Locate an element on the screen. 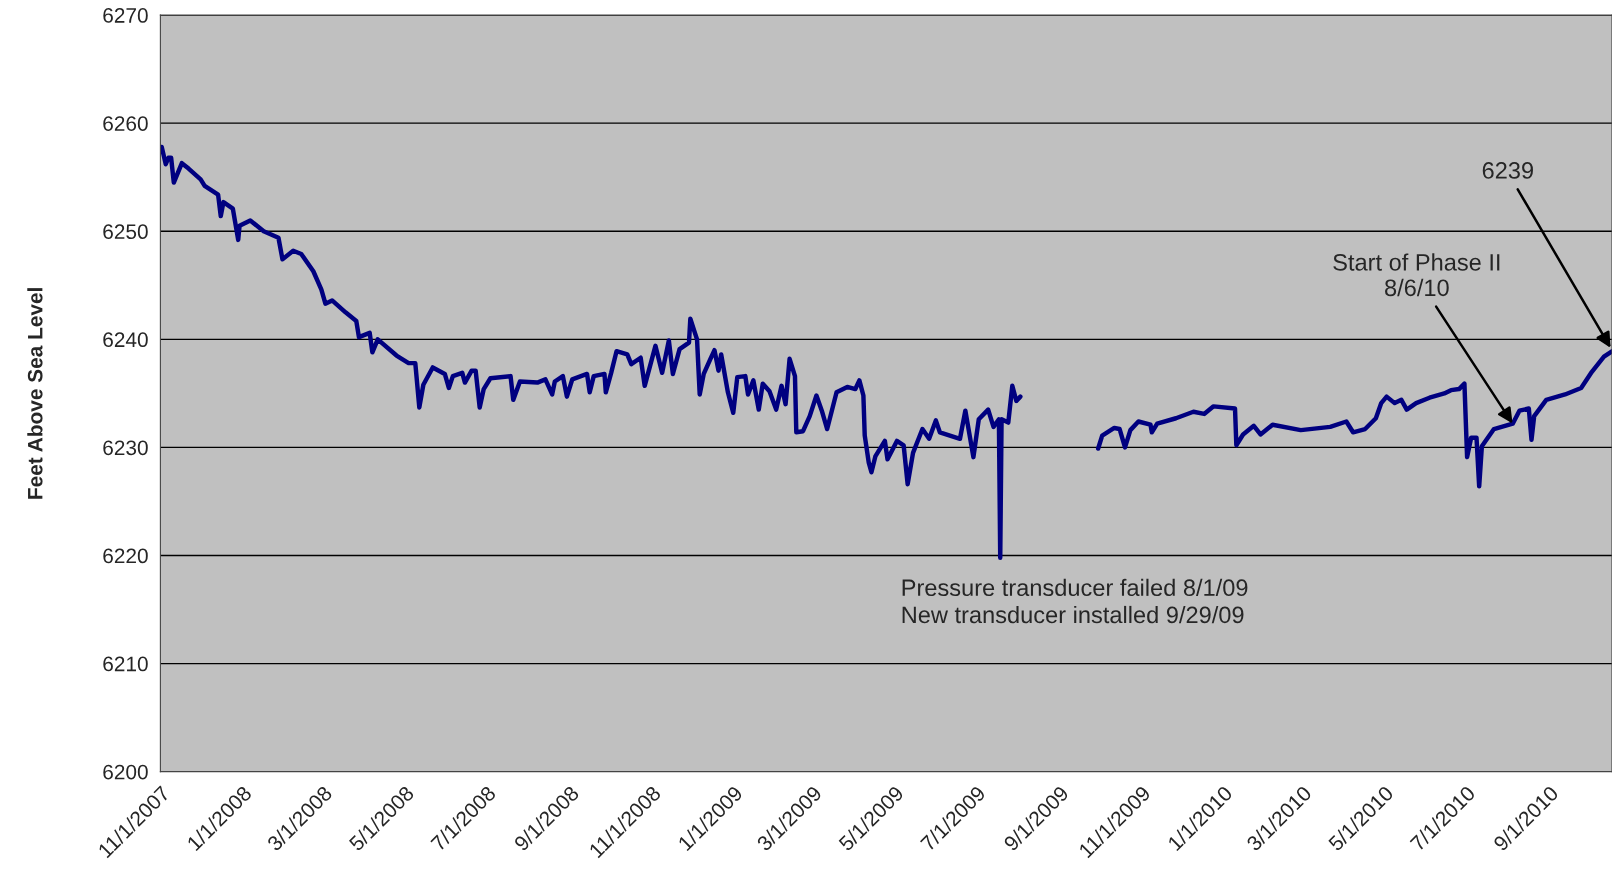 The width and height of the screenshot is (1612, 888). y-tick-label: 6260 is located at coordinates (125, 123).